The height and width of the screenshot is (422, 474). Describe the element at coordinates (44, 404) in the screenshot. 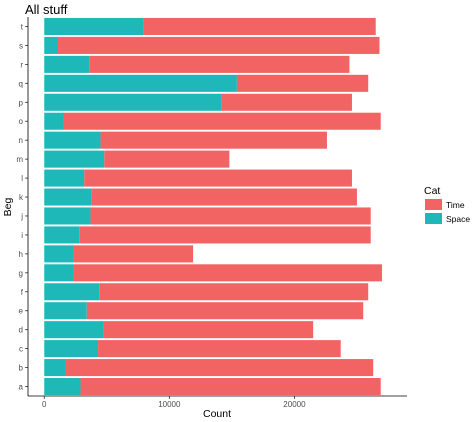

I see `x-tick-label: 0` at that location.